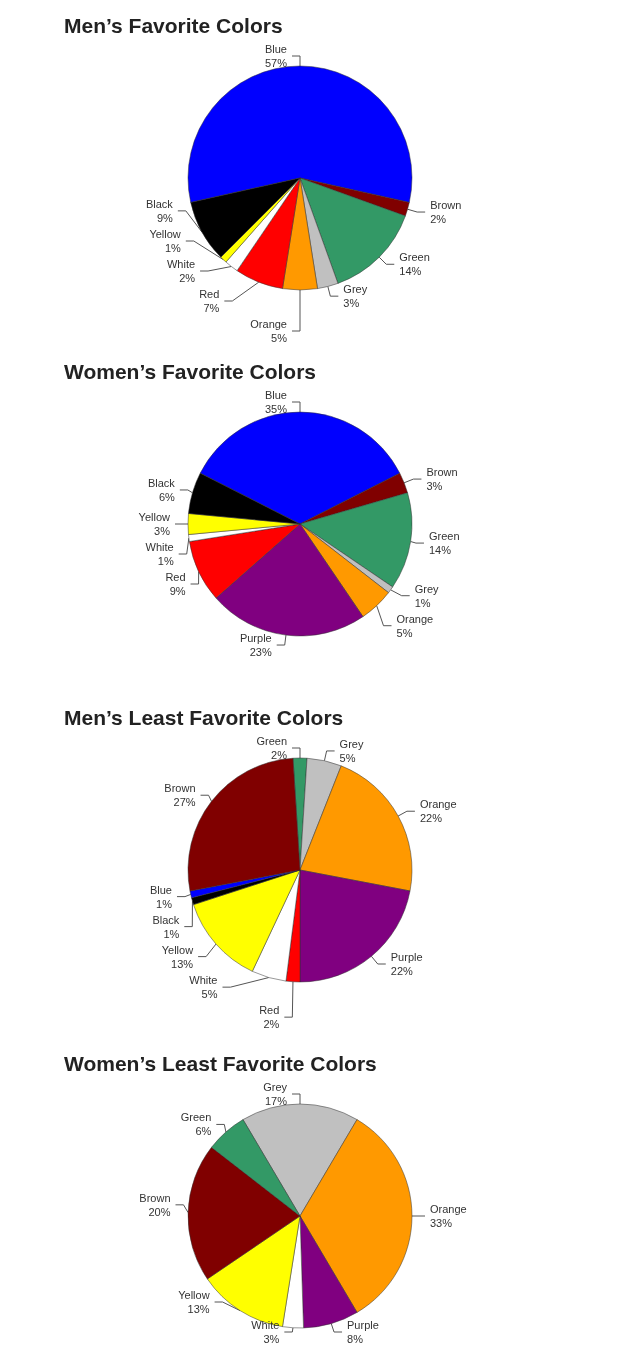  I want to click on chart-title: Men’s Least Favorite Colors, so click(204, 717).